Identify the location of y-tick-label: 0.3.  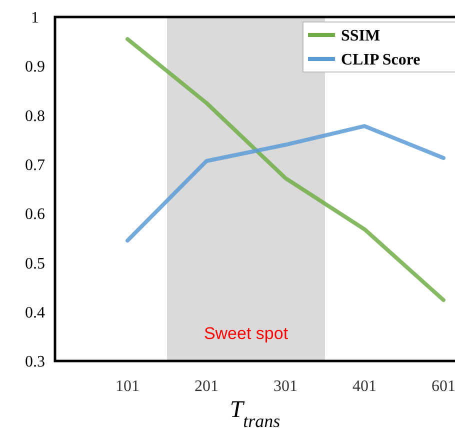
(35, 362).